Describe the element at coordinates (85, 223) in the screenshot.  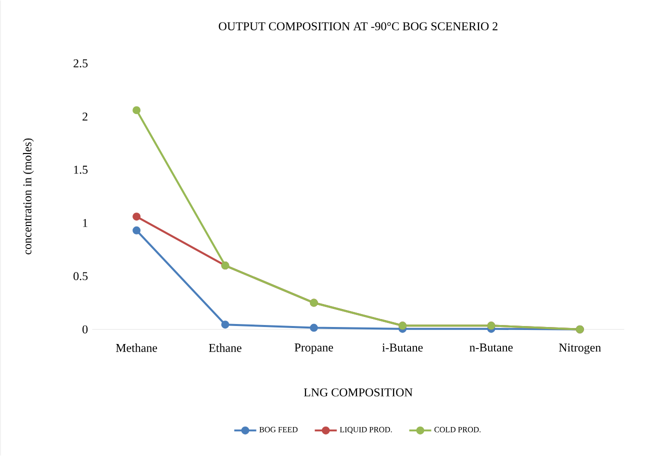
I see `y-tick-label: 1` at that location.